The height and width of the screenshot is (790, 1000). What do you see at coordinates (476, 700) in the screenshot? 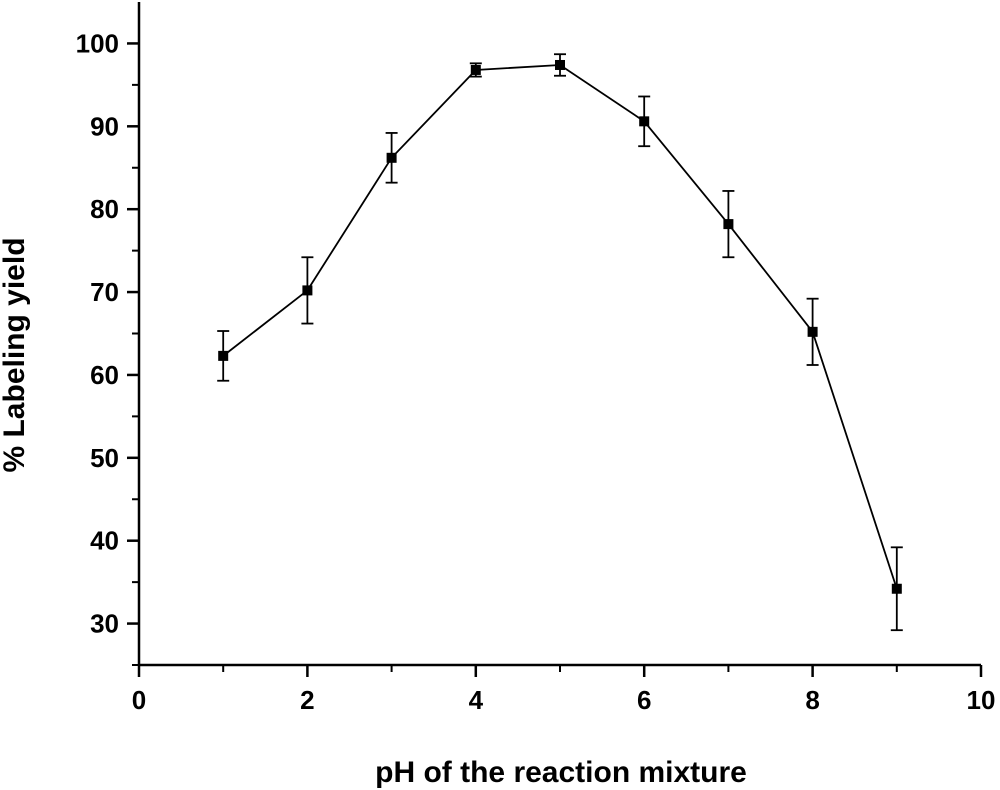
I see `x-tick-label: 4` at bounding box center [476, 700].